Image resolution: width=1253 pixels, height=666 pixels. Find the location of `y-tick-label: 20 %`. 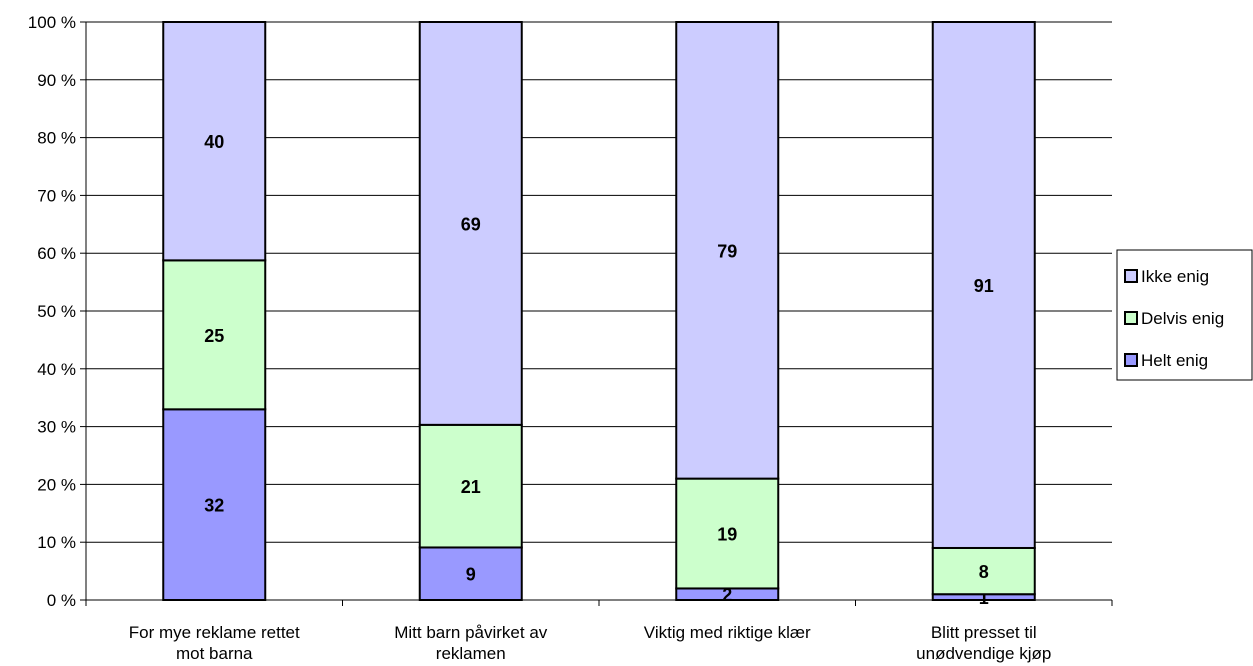

y-tick-label: 20 % is located at coordinates (56, 484).